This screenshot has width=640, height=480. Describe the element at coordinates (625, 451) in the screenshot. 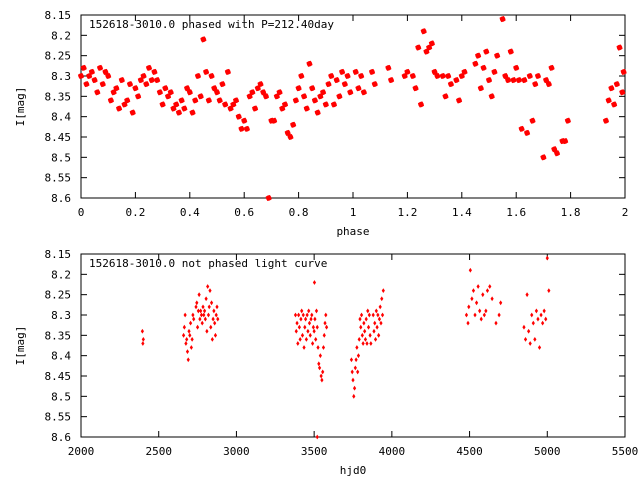

I see `x-tick-label: 5500` at that location.